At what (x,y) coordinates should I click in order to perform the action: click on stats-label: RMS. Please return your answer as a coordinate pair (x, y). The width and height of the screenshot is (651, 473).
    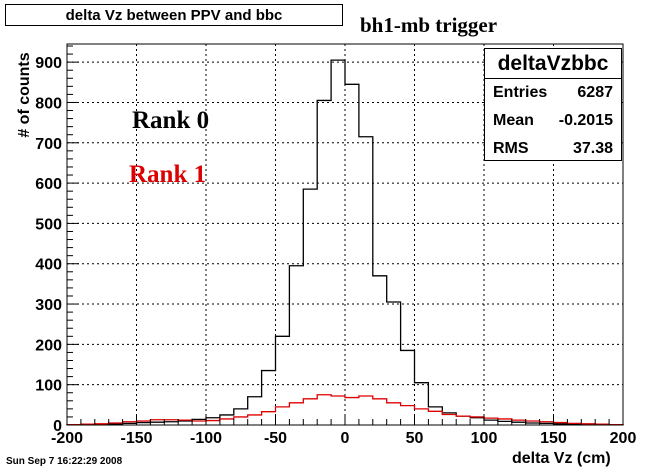
    Looking at the image, I should click on (511, 148).